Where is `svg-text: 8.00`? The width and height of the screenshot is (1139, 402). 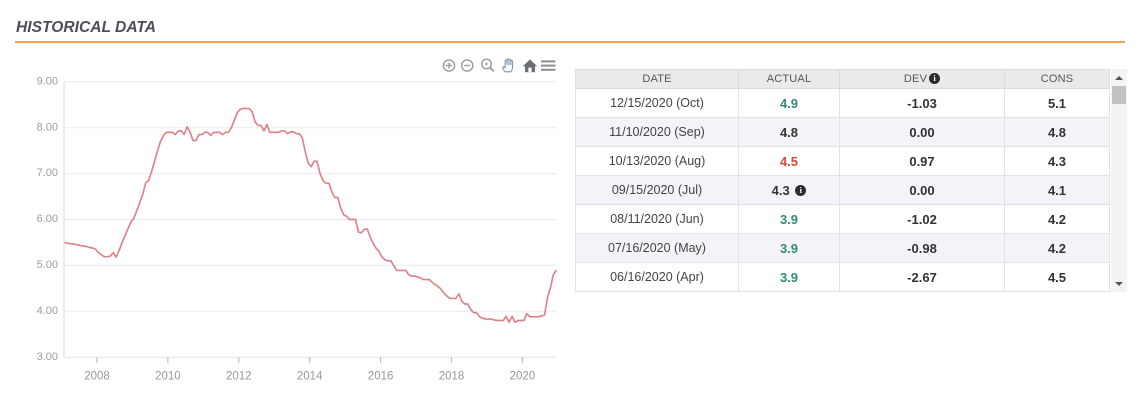
svg-text: 8.00 is located at coordinates (47, 127).